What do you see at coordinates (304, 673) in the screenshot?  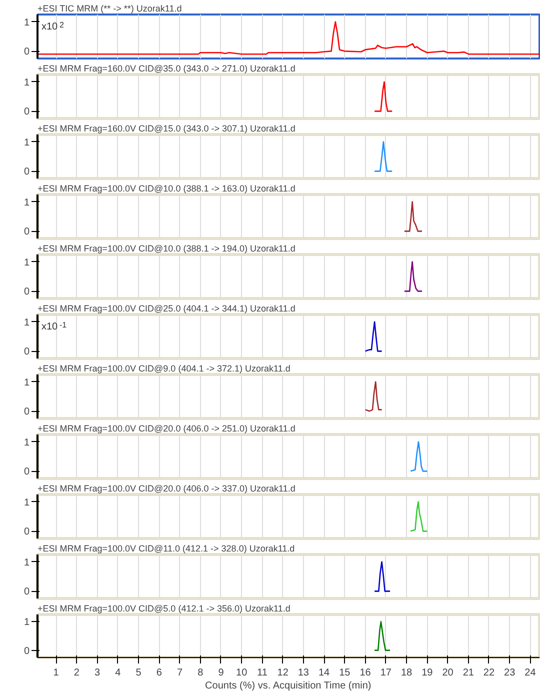 I see `x-tick-label: 13` at bounding box center [304, 673].